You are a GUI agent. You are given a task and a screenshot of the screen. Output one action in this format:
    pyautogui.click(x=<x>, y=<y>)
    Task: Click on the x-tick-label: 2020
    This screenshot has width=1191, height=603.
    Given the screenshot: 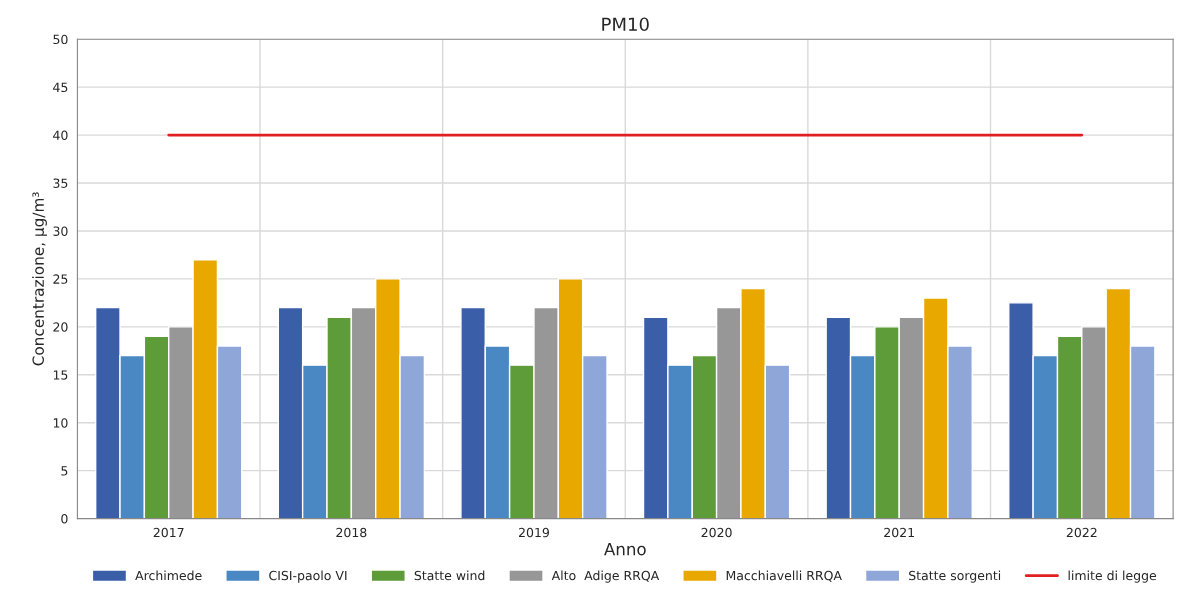 What is the action you would take?
    pyautogui.click(x=716, y=532)
    